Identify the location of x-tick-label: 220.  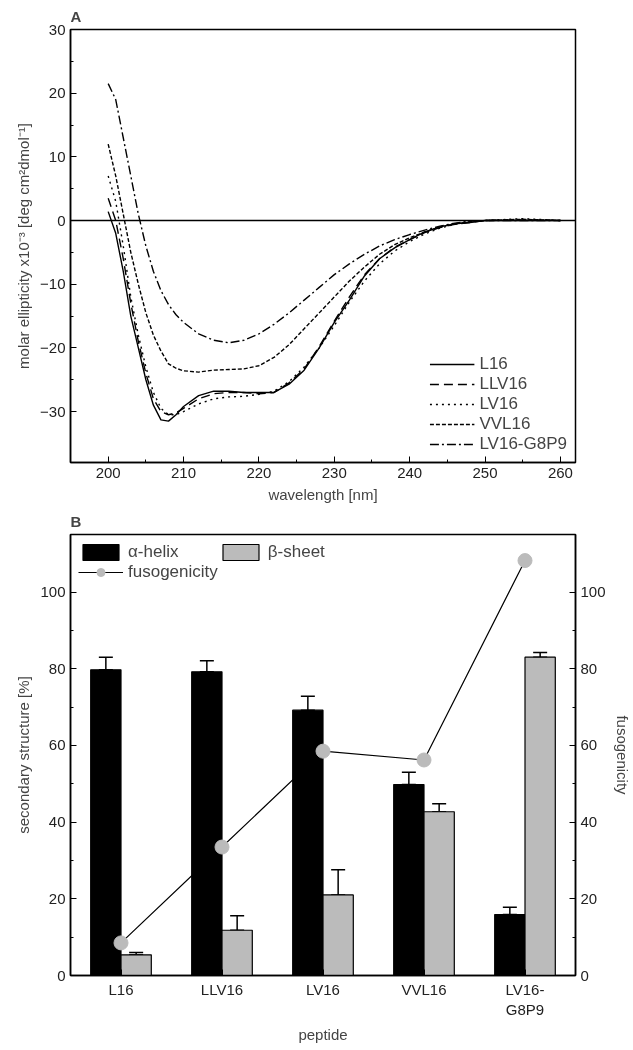
(259, 472).